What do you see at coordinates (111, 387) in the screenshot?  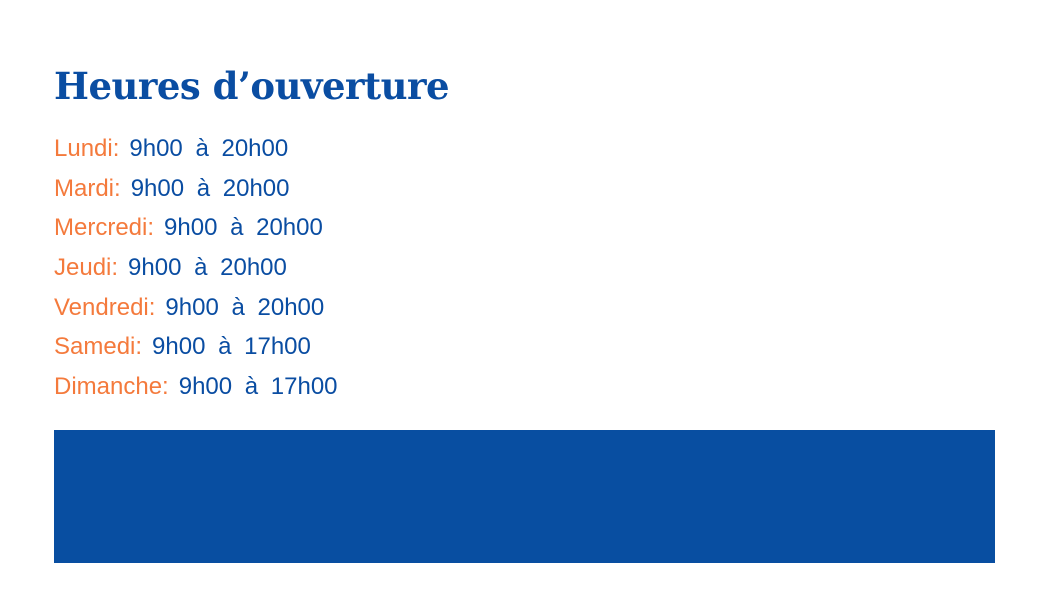 I see `day-label: Dimanche:` at bounding box center [111, 387].